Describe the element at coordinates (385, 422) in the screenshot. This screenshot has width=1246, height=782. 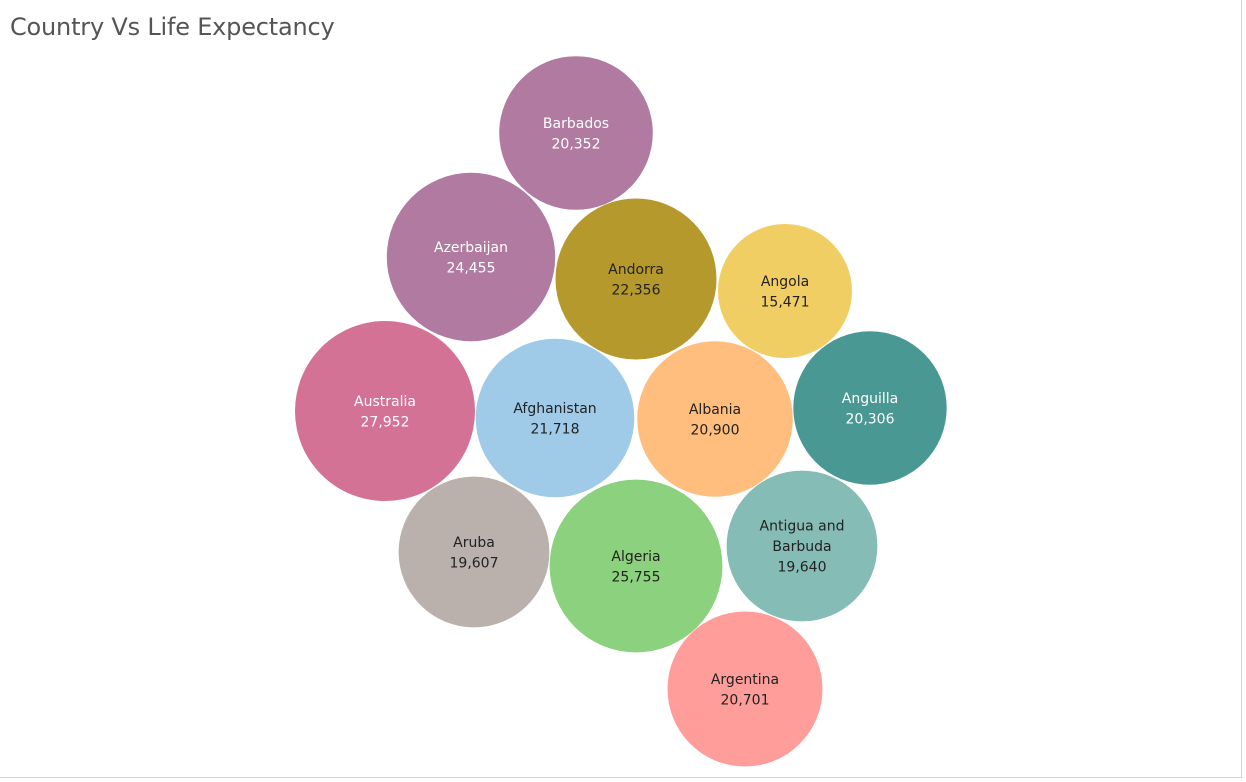
I see `bubble-value-australia: 27,952` at that location.